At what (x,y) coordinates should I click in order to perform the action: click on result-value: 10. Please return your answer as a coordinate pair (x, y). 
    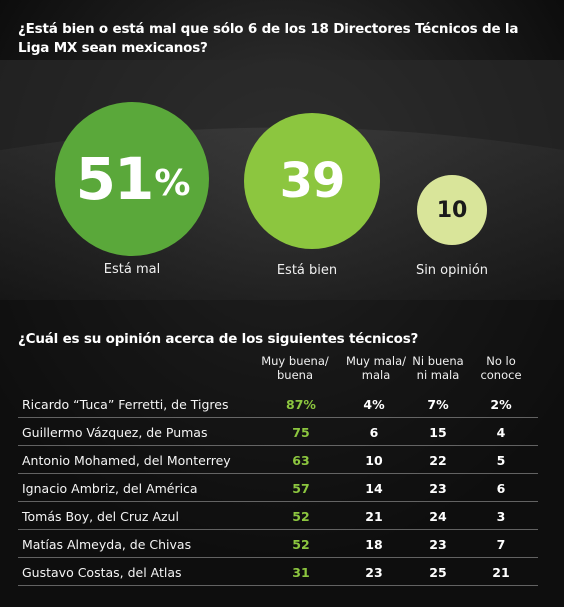
    Looking at the image, I should click on (452, 210).